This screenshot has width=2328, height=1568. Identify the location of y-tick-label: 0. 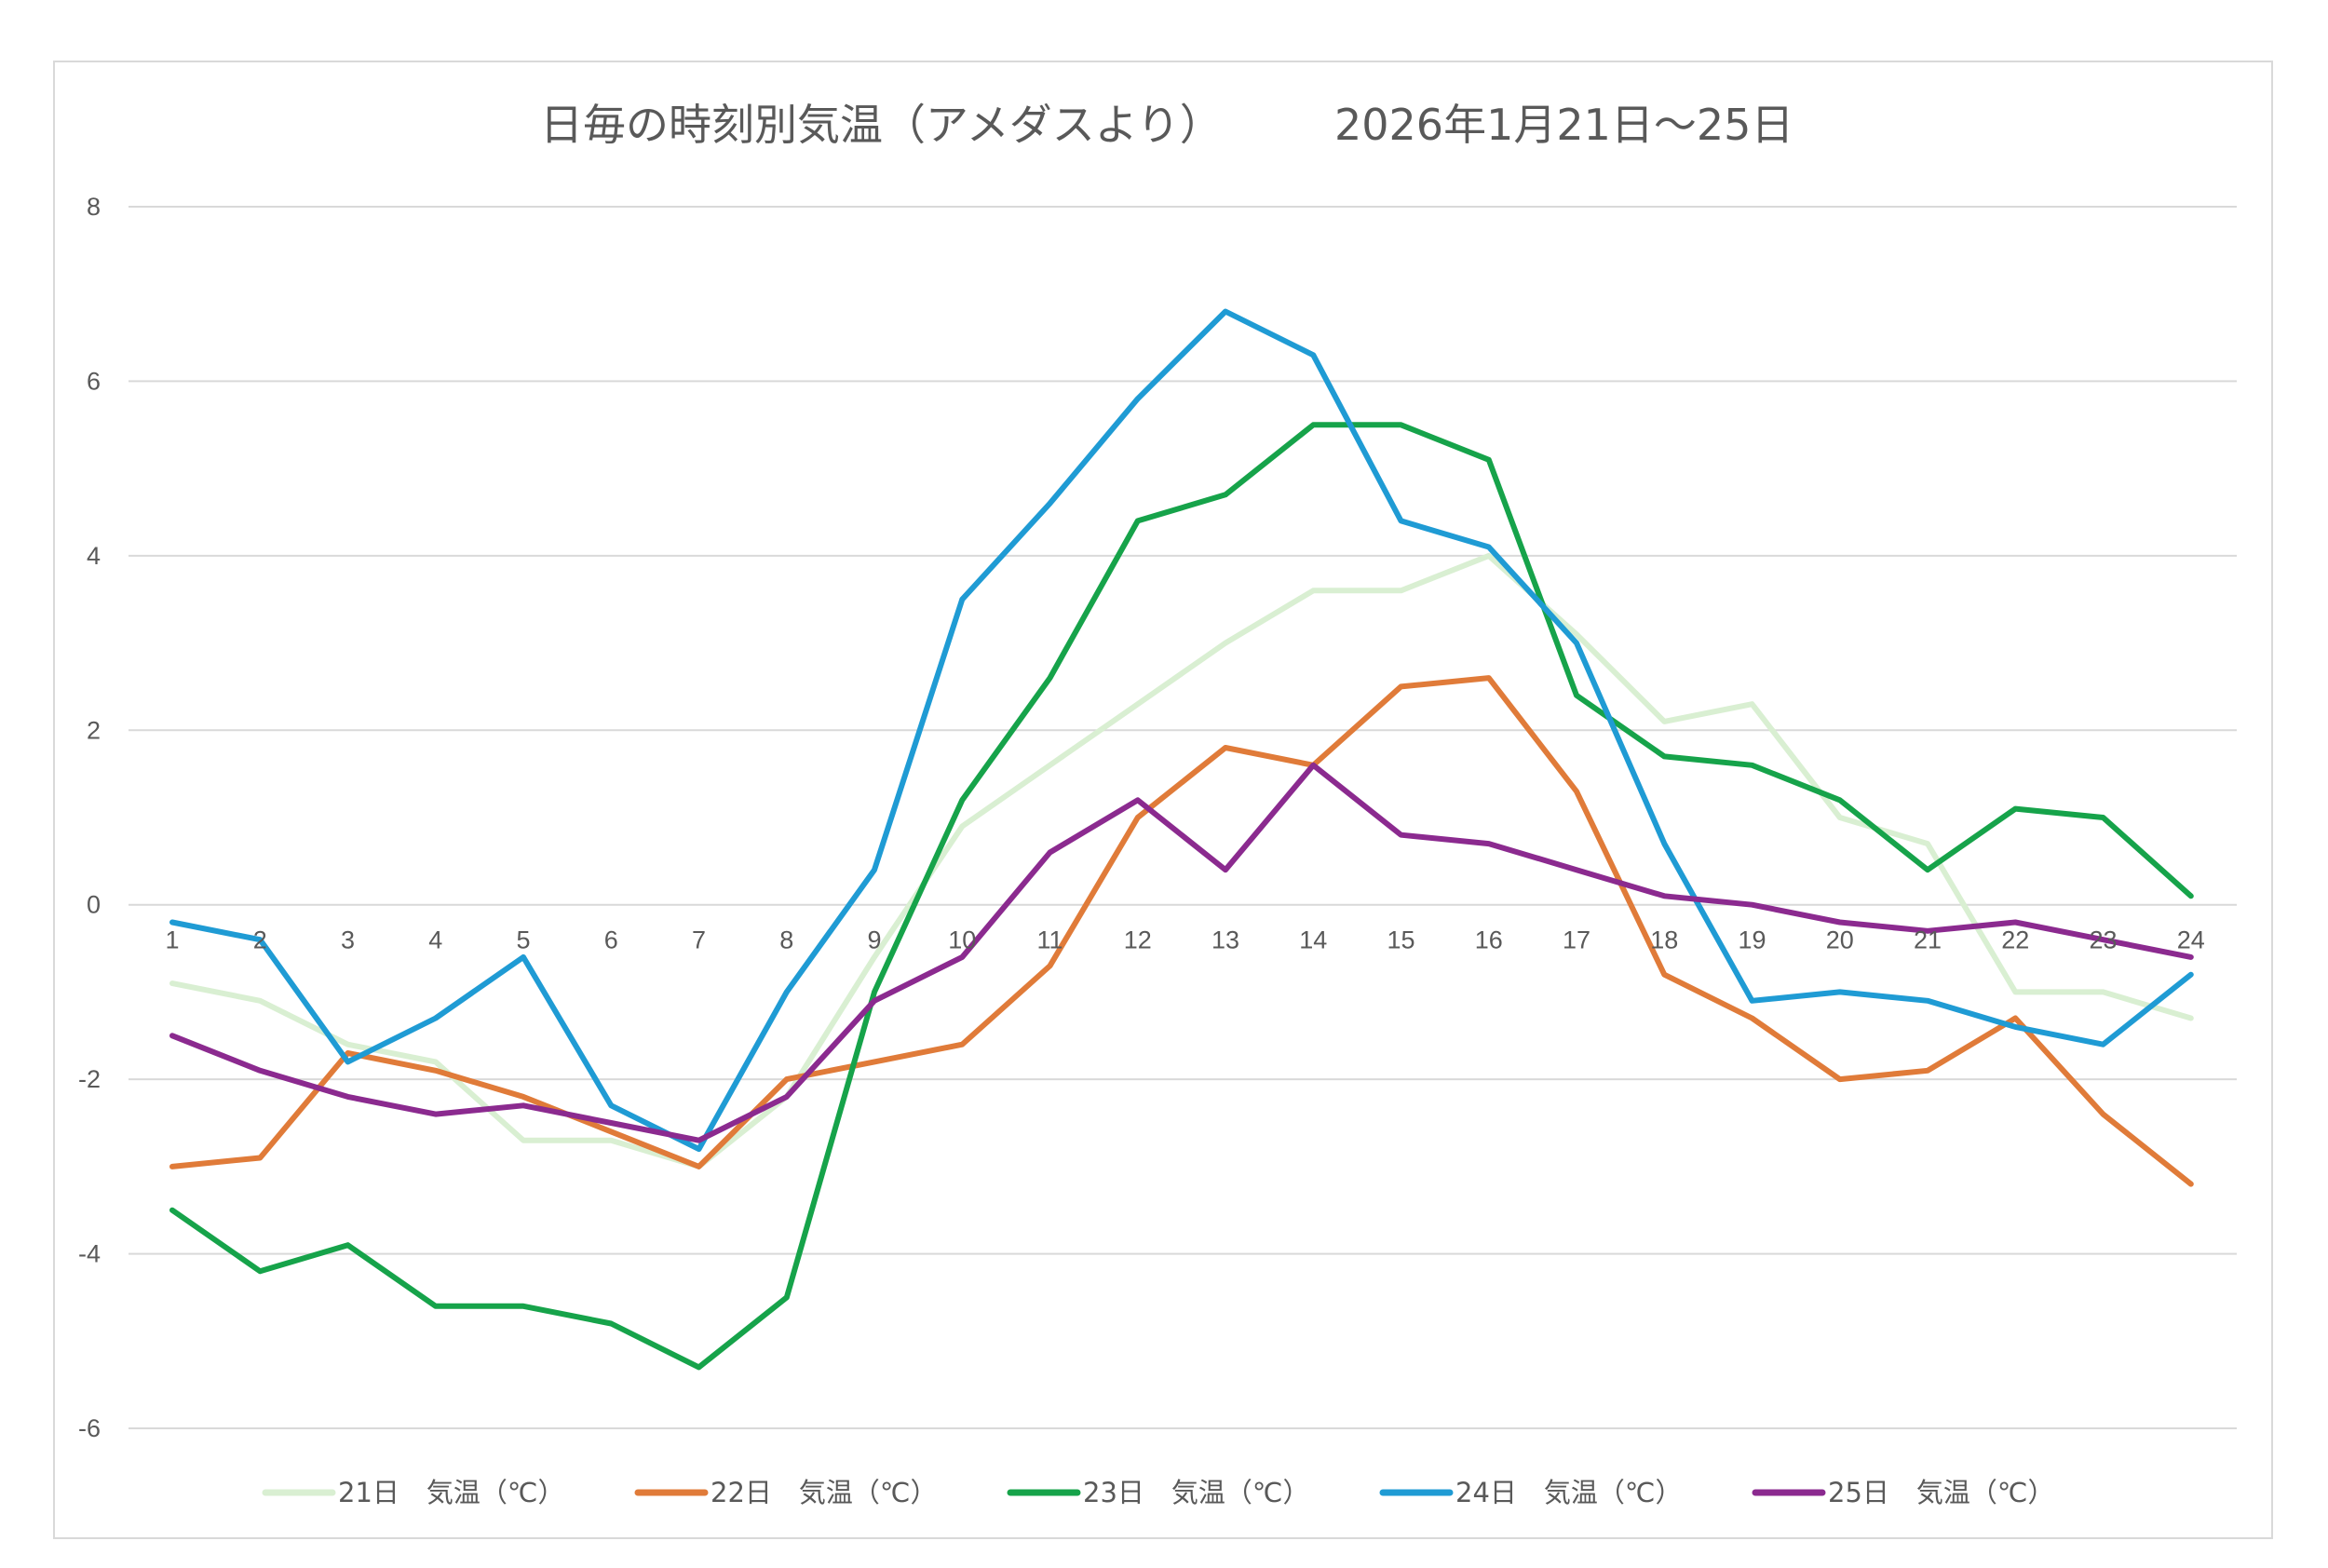
(94, 905).